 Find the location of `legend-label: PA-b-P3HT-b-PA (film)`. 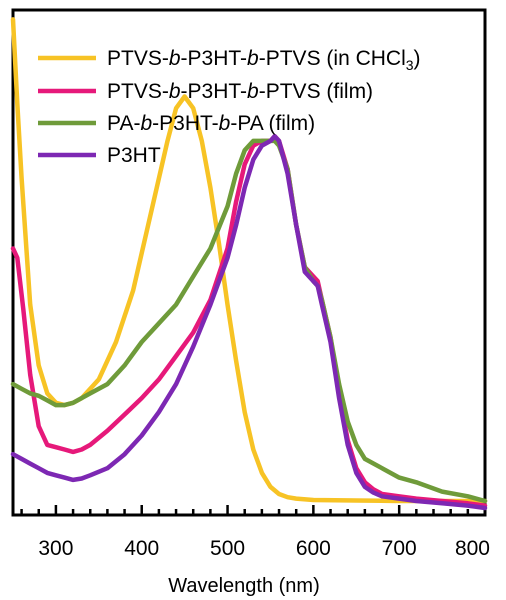

legend-label: PA-b-P3HT-b-PA (film) is located at coordinates (211, 123).